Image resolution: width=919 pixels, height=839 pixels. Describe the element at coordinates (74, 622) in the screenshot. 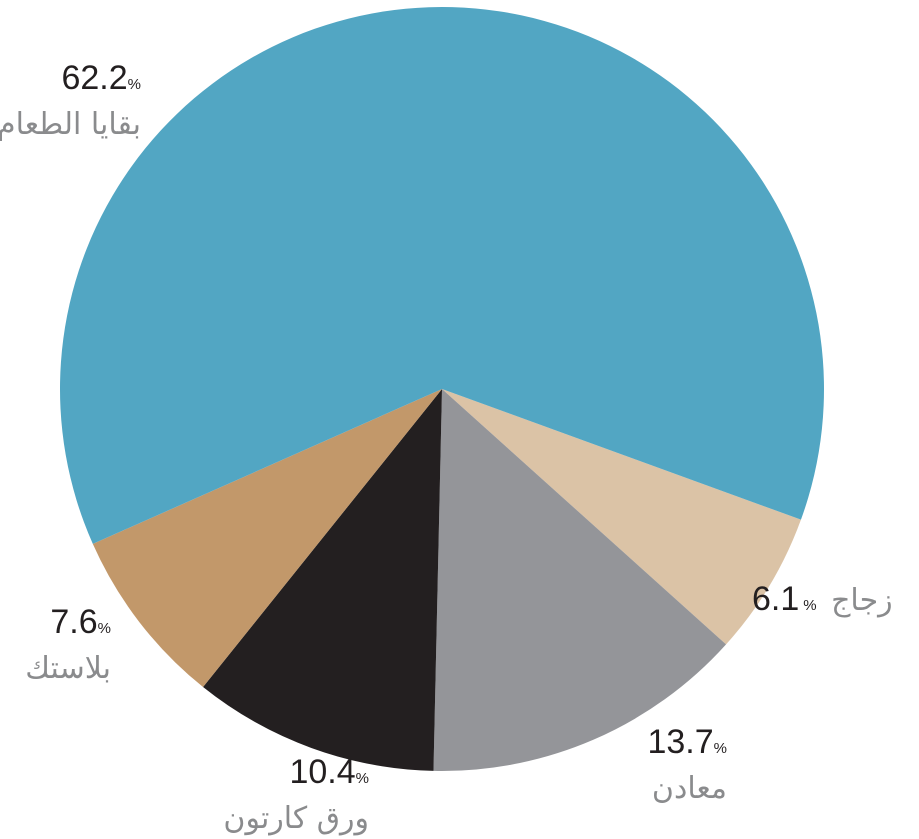

I see `value-plastic: 7.6` at that location.